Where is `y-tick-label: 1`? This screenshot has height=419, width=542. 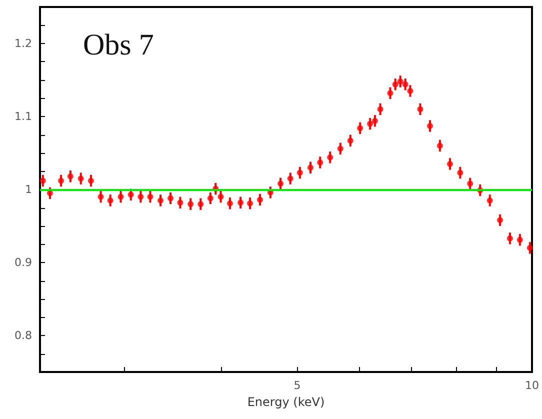
y-tick-label: 1 is located at coordinates (28, 189).